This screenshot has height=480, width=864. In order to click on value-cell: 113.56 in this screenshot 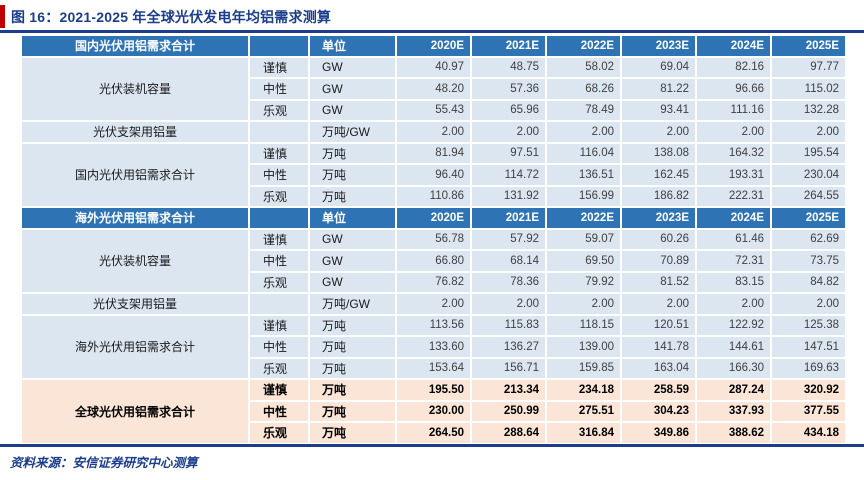, I will do `click(433, 325)`.